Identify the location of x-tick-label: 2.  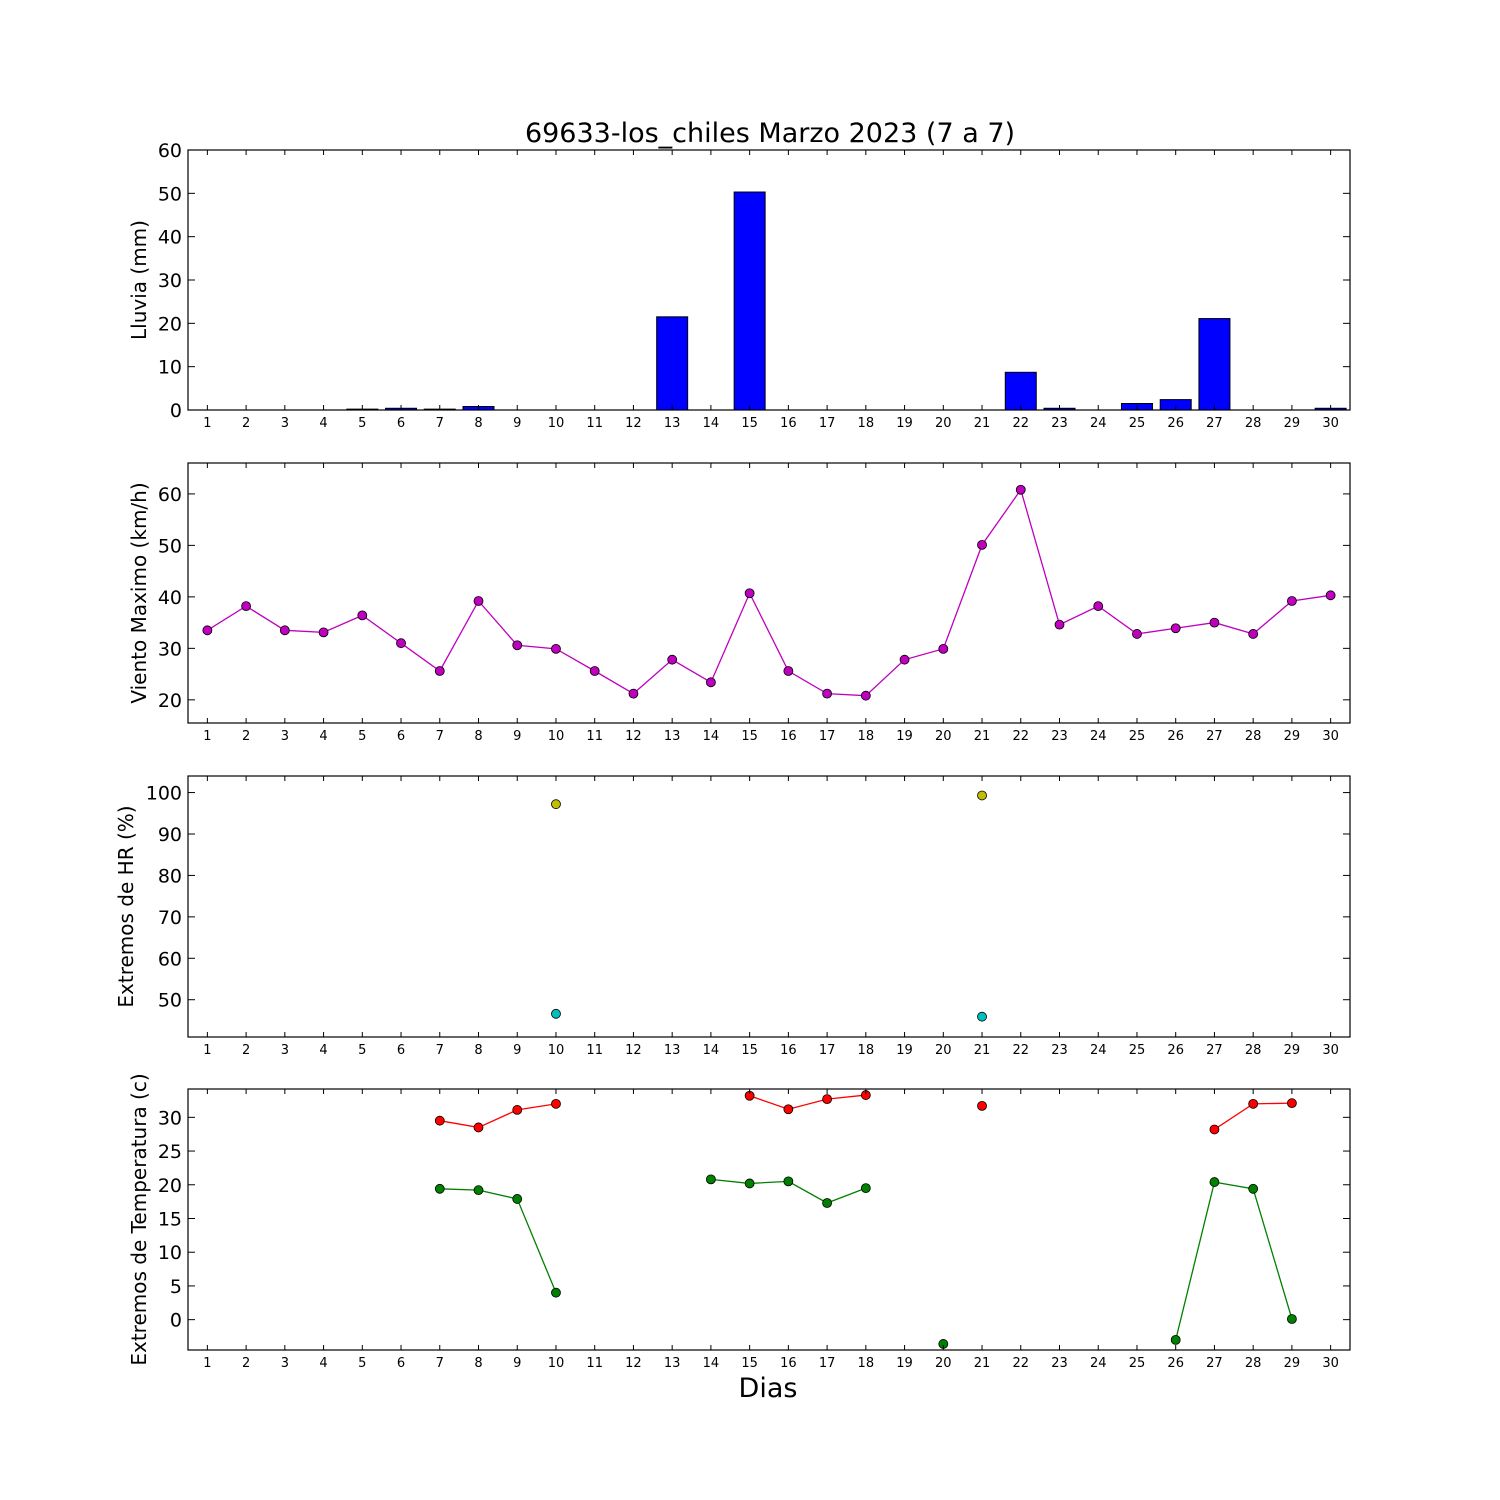
(246, 1050).